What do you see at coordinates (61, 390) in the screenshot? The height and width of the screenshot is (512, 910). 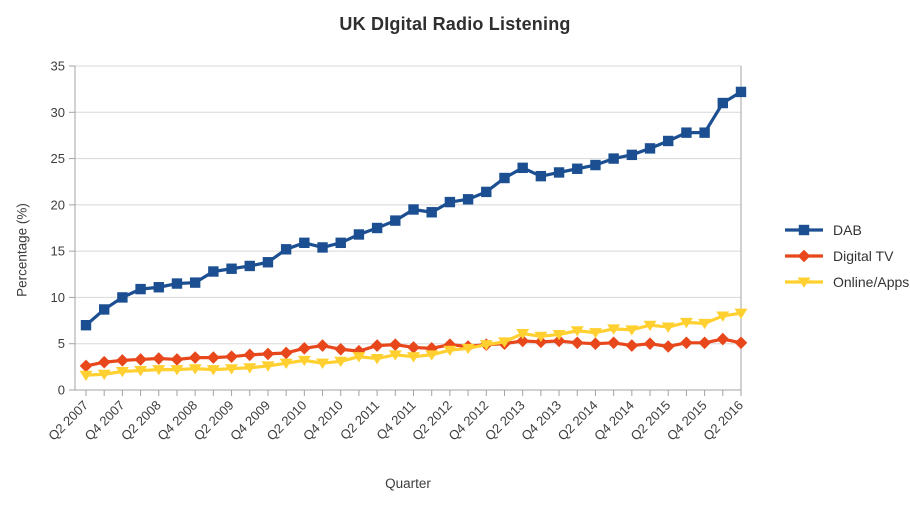 I see `y-tick-label: 0` at bounding box center [61, 390].